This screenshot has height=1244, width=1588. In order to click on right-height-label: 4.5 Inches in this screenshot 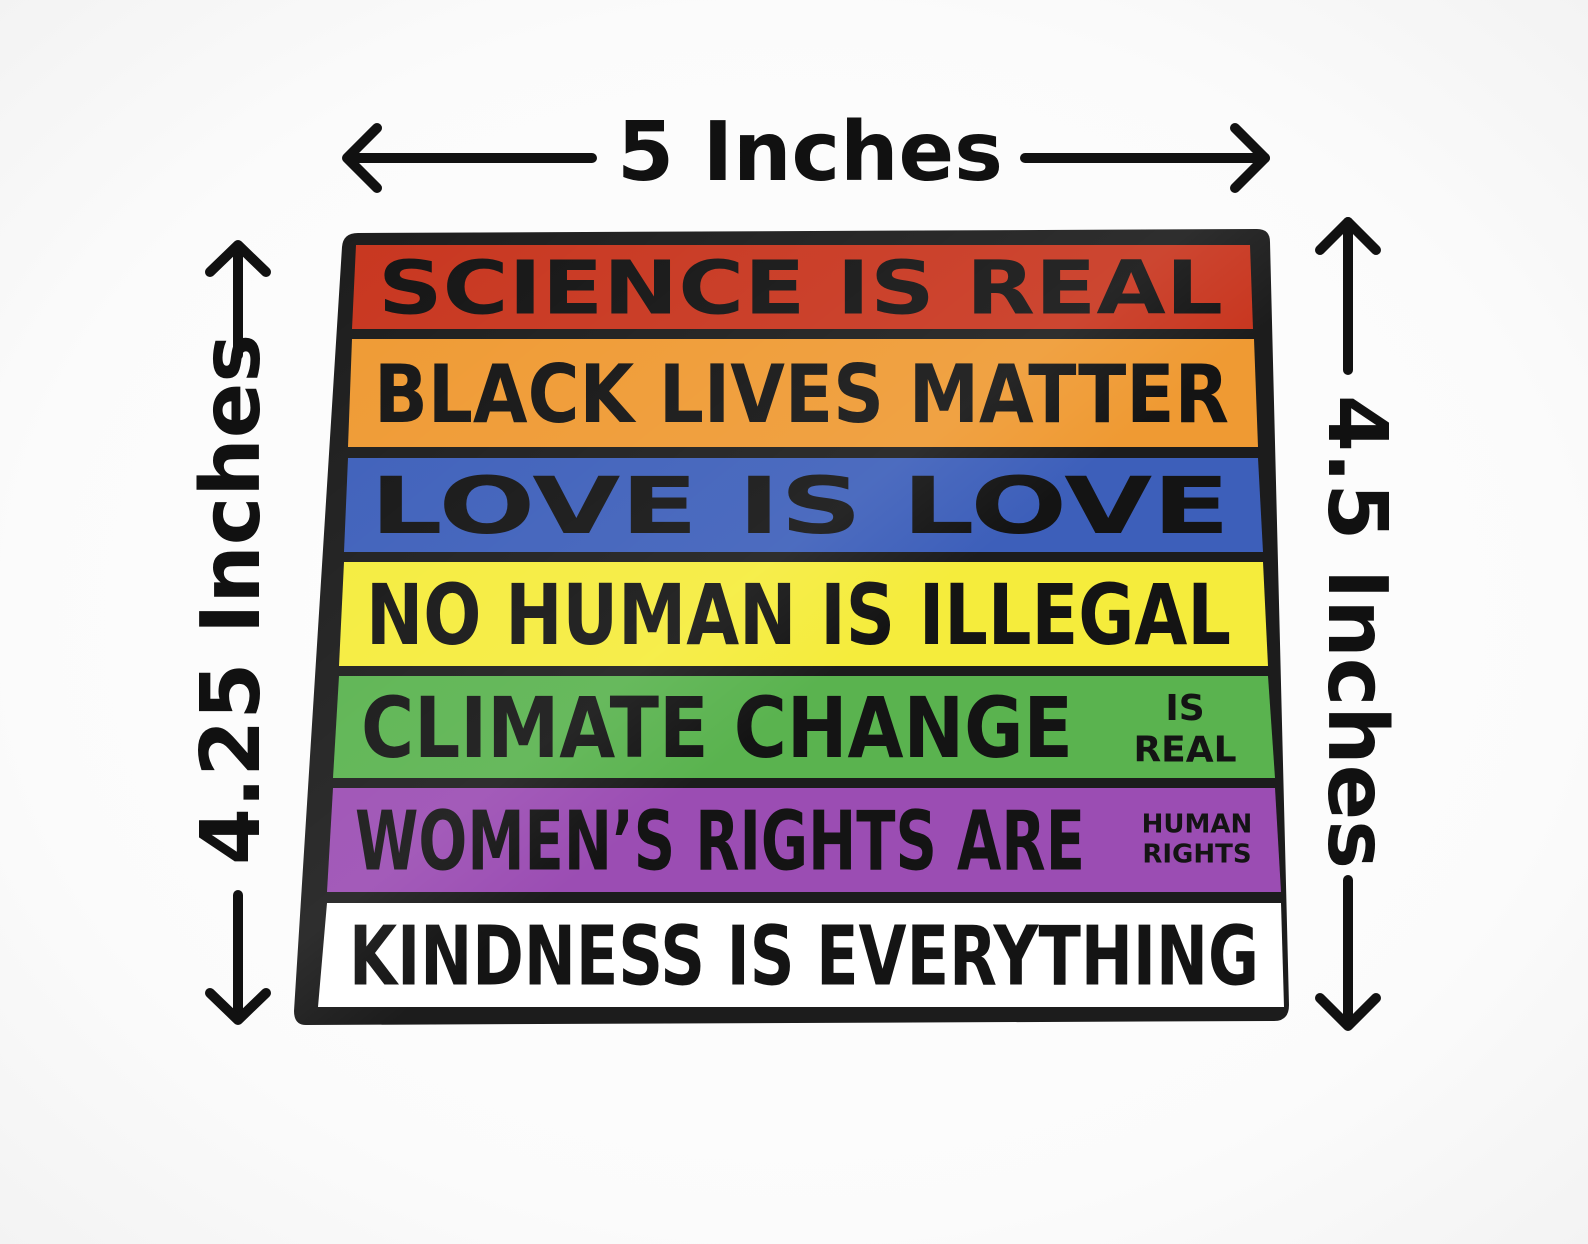, I will do `click(1356, 632)`.